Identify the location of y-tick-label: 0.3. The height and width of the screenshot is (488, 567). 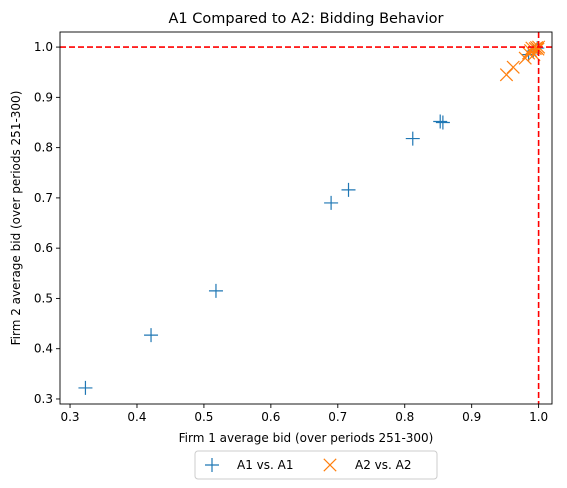
(43, 399).